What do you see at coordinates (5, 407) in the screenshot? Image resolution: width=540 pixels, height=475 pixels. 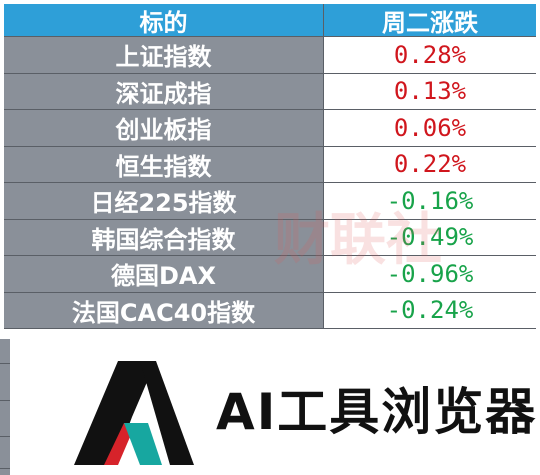 I see `table-edge` at bounding box center [5, 407].